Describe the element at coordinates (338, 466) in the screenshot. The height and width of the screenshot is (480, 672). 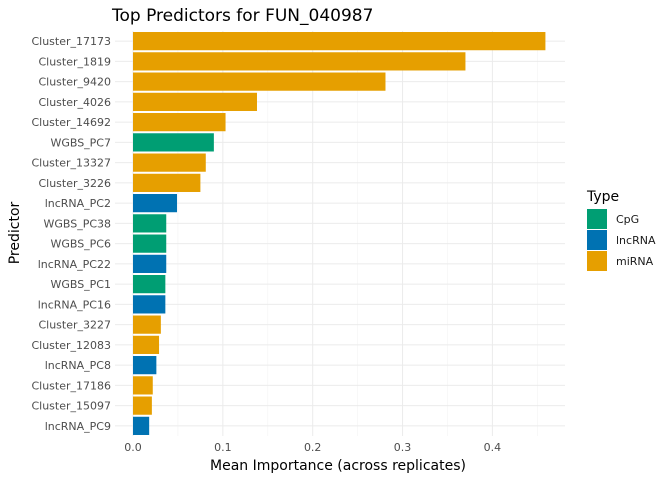
I see `x-axis-title: Mean Importance (across replicates)` at that location.